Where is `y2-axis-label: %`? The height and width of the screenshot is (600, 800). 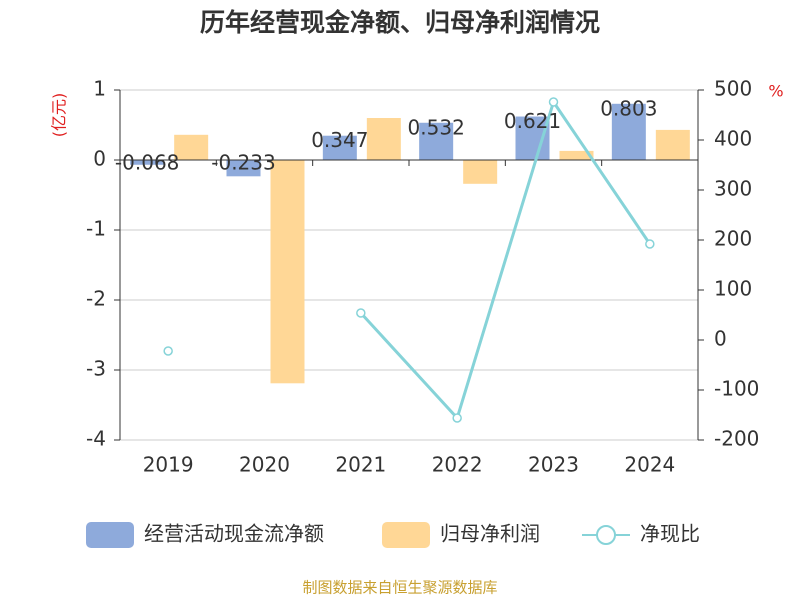
y2-axis-label: % is located at coordinates (775, 91).